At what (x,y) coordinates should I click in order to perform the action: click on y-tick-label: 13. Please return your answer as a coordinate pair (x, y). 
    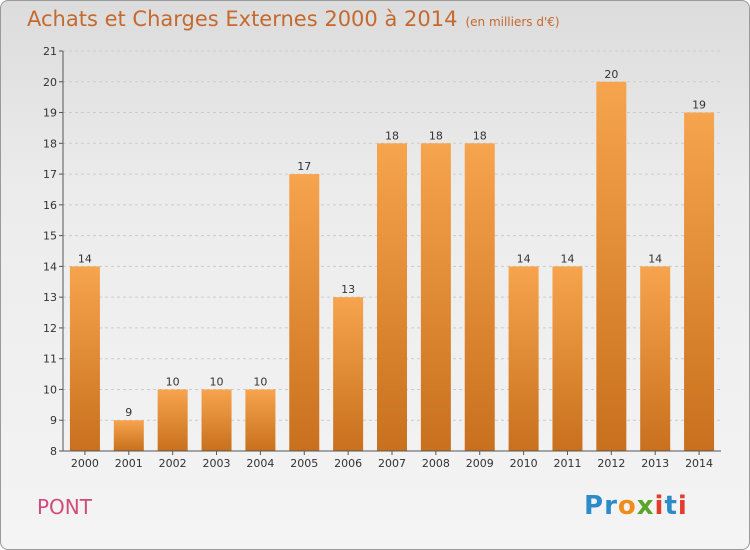
    Looking at the image, I should click on (50, 297).